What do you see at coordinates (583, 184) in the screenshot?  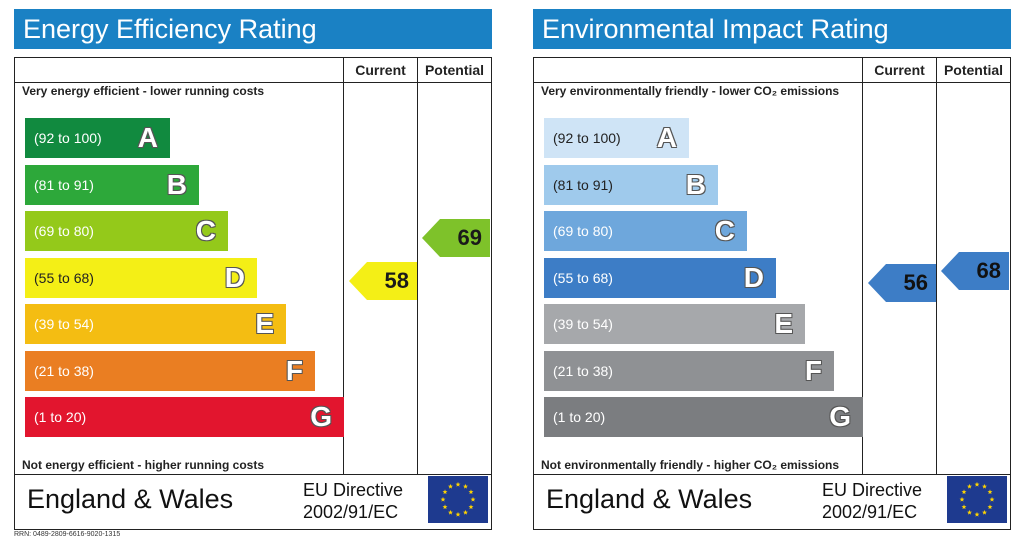 I see `band-range: (81 to 91)` at bounding box center [583, 184].